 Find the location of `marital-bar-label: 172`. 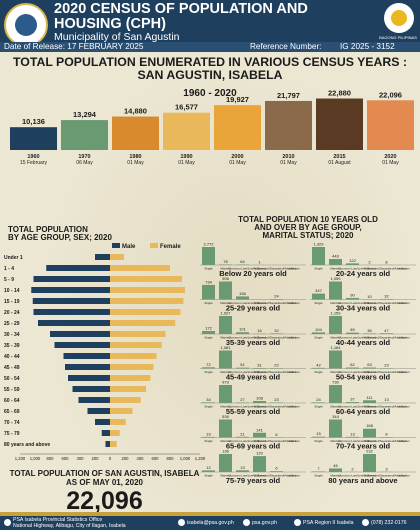

marital-bar-label: 172 is located at coordinates (208, 327).